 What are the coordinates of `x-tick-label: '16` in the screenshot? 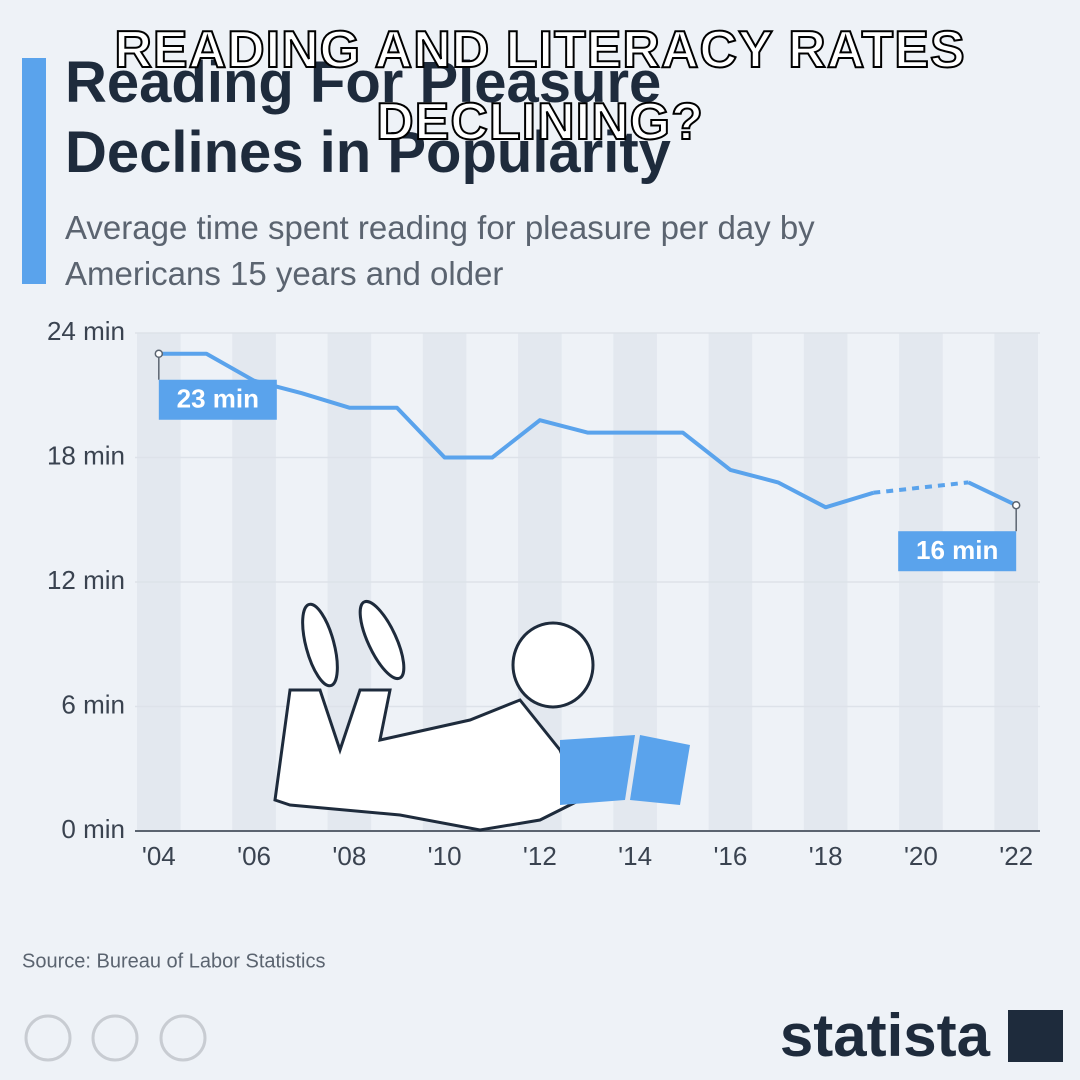 It's located at (730, 856).